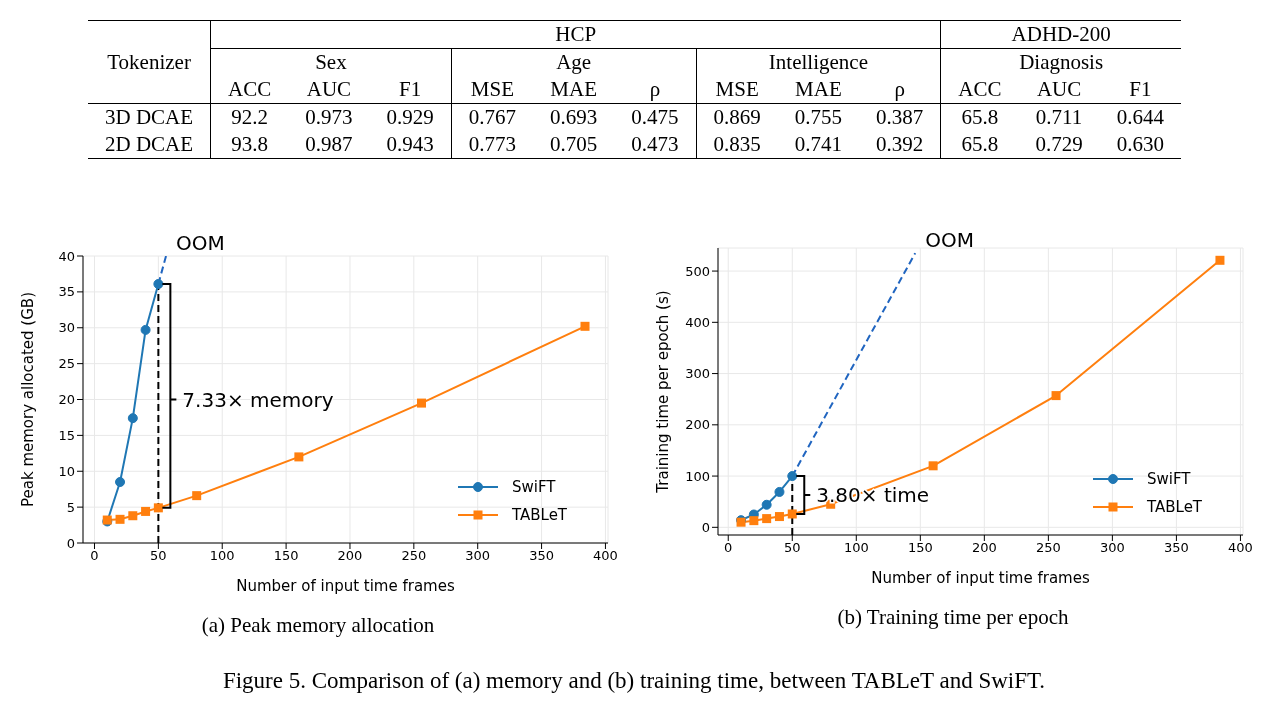  Describe the element at coordinates (655, 145) in the screenshot. I see `data-label: 0.473` at that location.